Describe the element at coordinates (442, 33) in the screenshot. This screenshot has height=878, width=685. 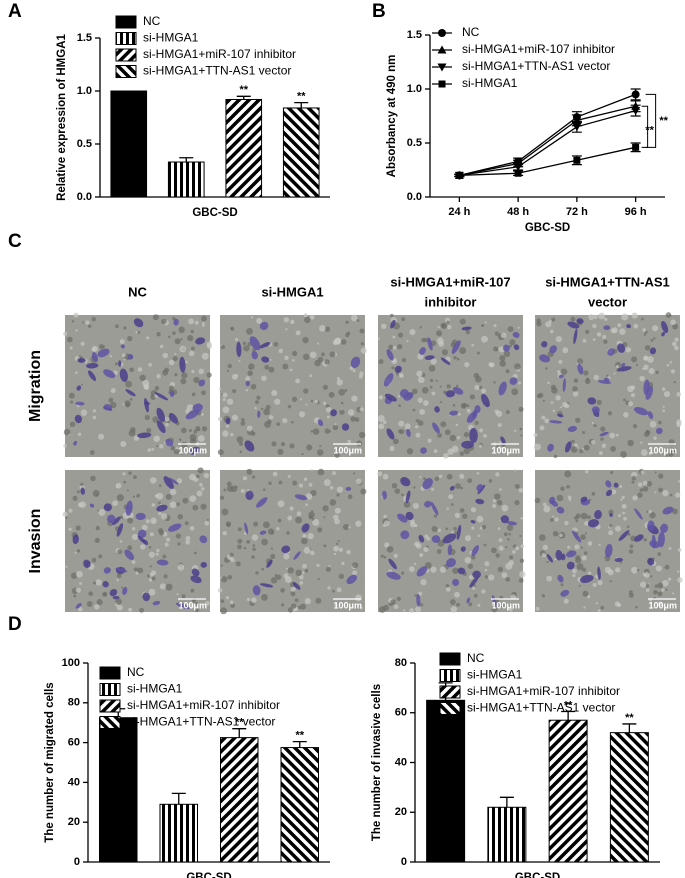
I see `legend-marker` at that location.